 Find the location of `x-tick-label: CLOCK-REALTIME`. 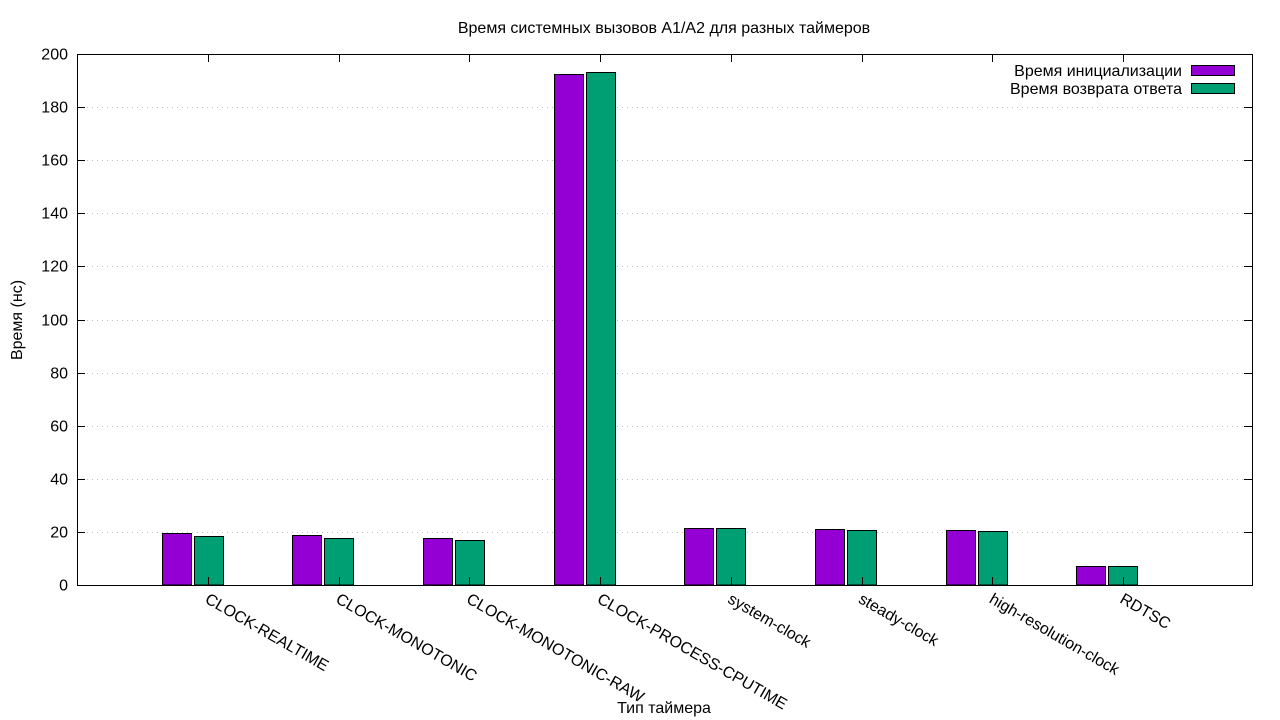

x-tick-label: CLOCK-REALTIME is located at coordinates (266, 633).